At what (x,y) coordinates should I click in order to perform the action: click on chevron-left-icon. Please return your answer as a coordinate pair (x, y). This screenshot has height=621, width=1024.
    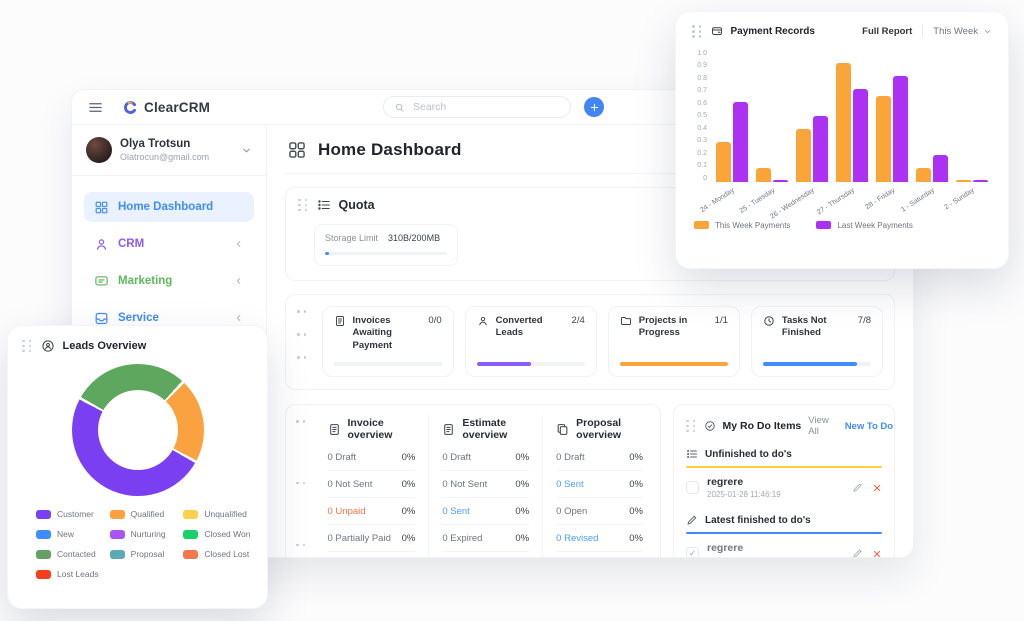
    Looking at the image, I should click on (239, 281).